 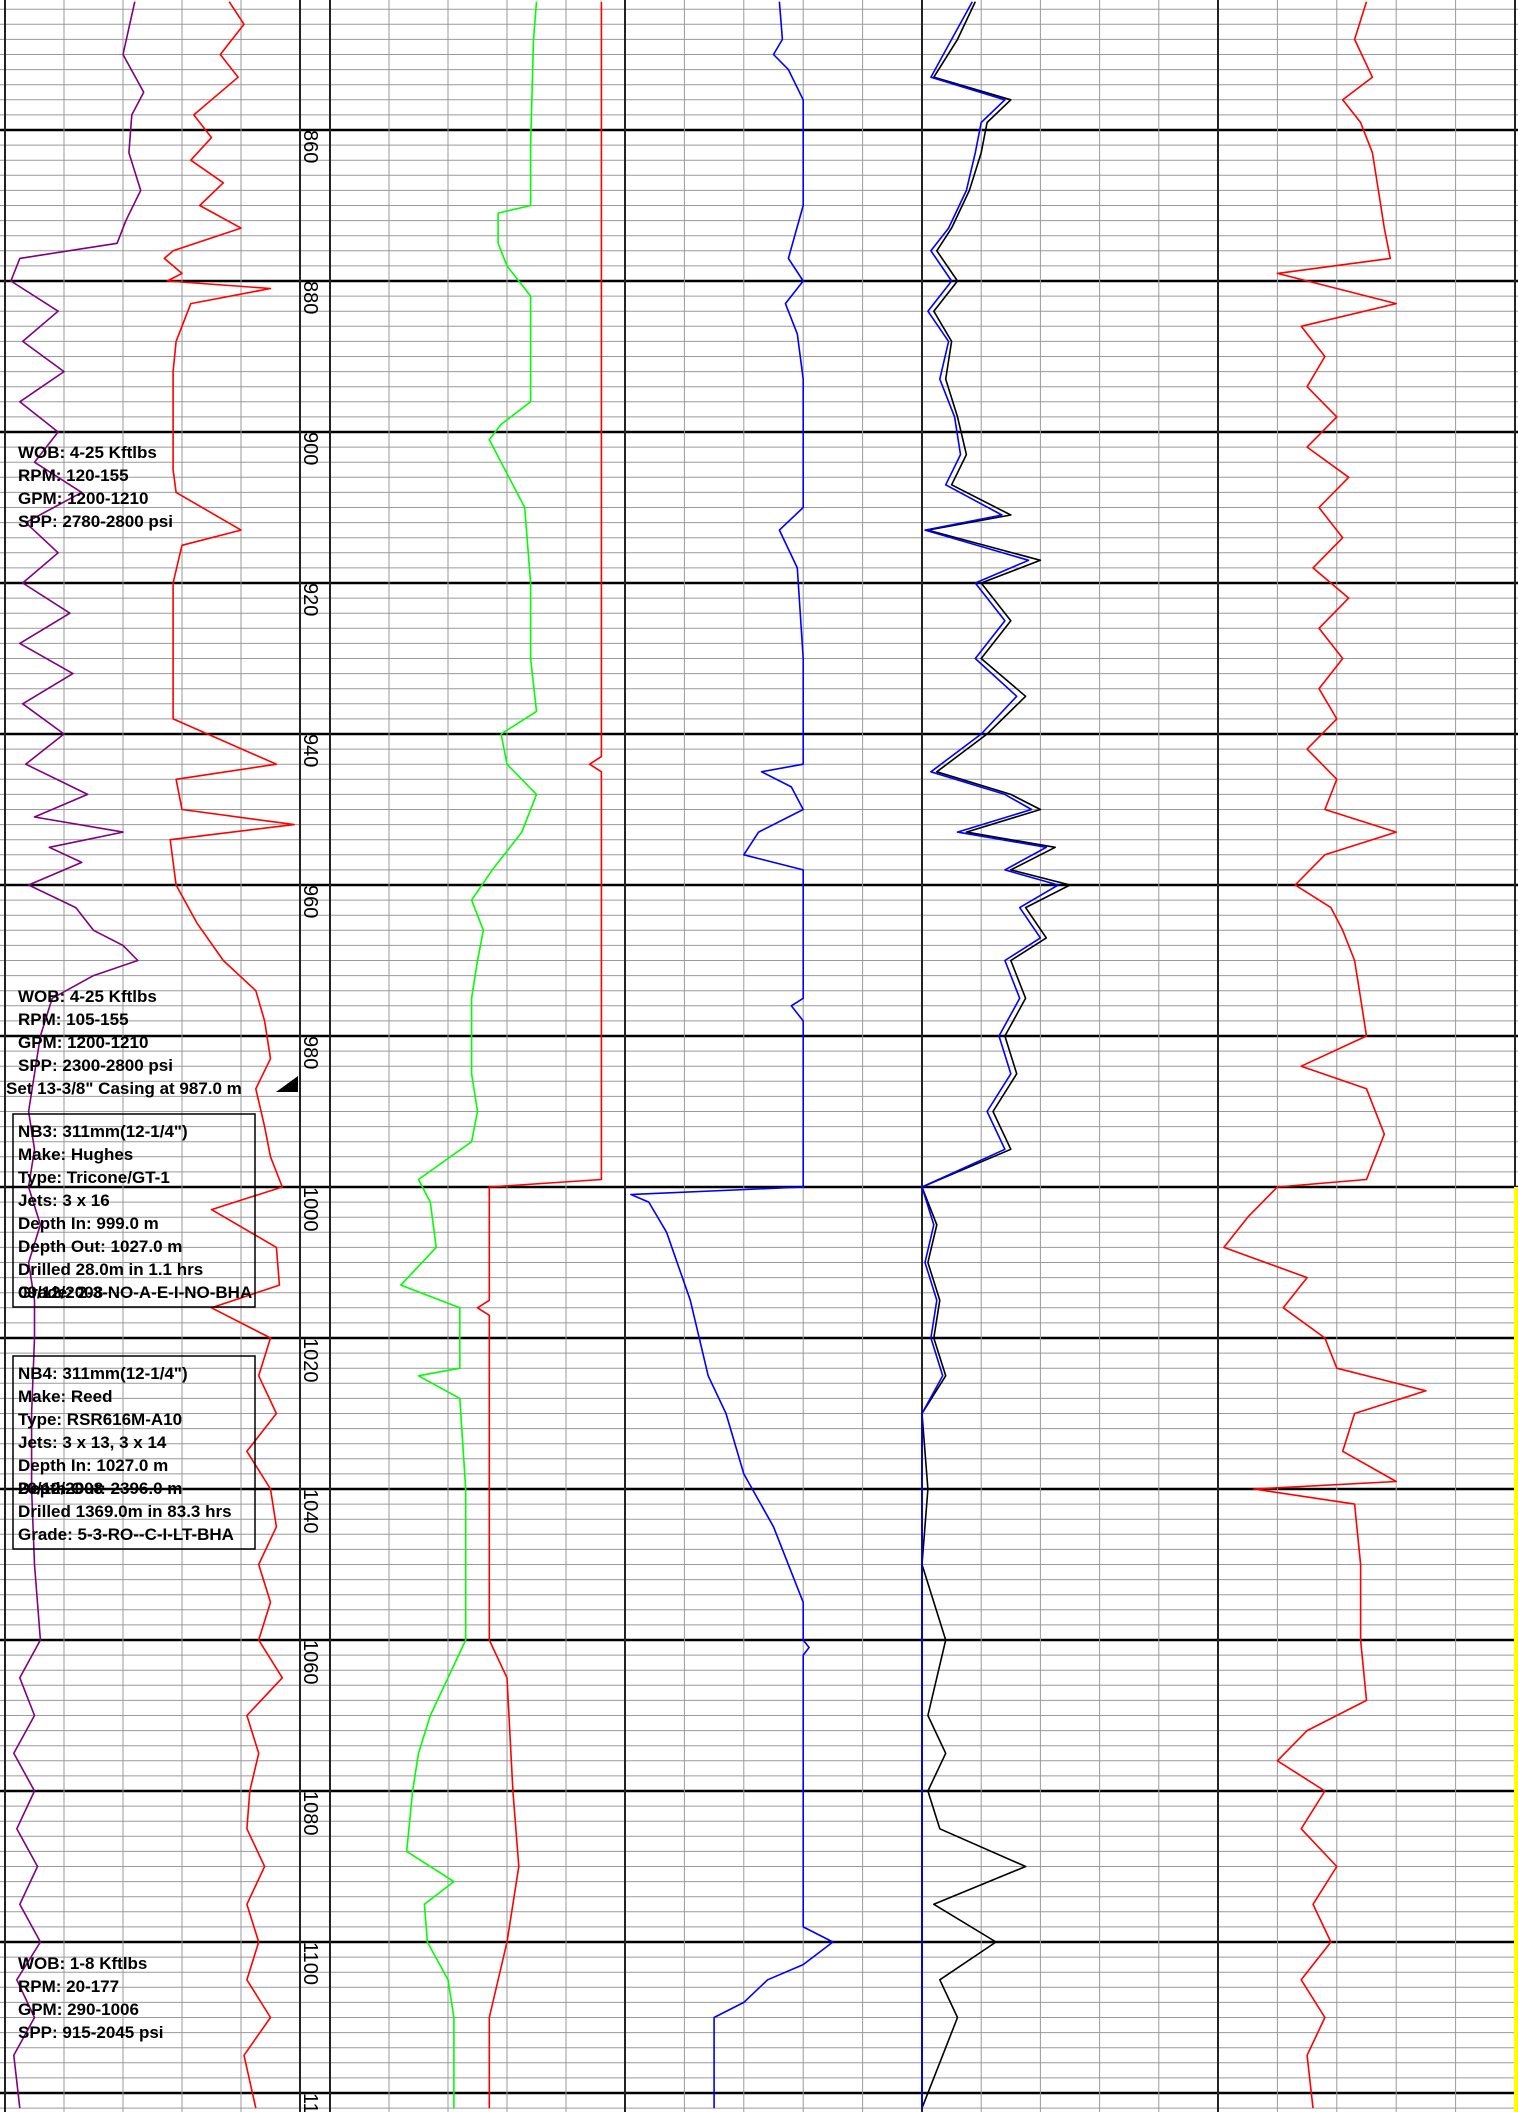 I want to click on depth-tick-label: 960, so click(x=310, y=901).